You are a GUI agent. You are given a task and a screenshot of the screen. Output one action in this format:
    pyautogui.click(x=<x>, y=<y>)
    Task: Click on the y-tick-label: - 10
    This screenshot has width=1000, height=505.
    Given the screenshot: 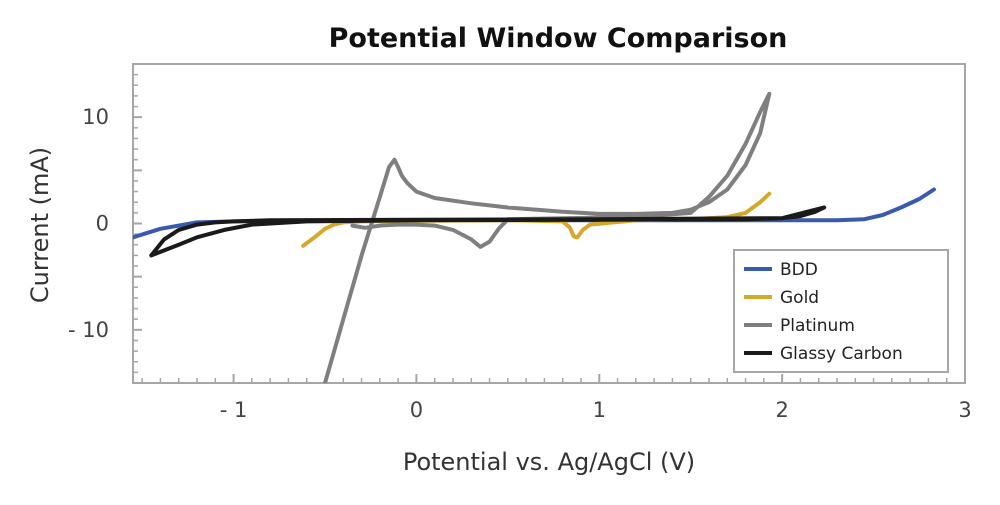 What is the action you would take?
    pyautogui.click(x=88, y=330)
    